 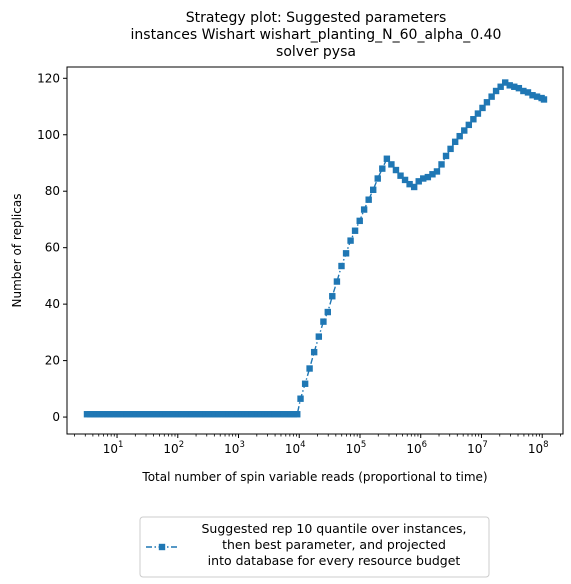 What do you see at coordinates (48, 78) in the screenshot?
I see `y-tick-label: 120` at bounding box center [48, 78].